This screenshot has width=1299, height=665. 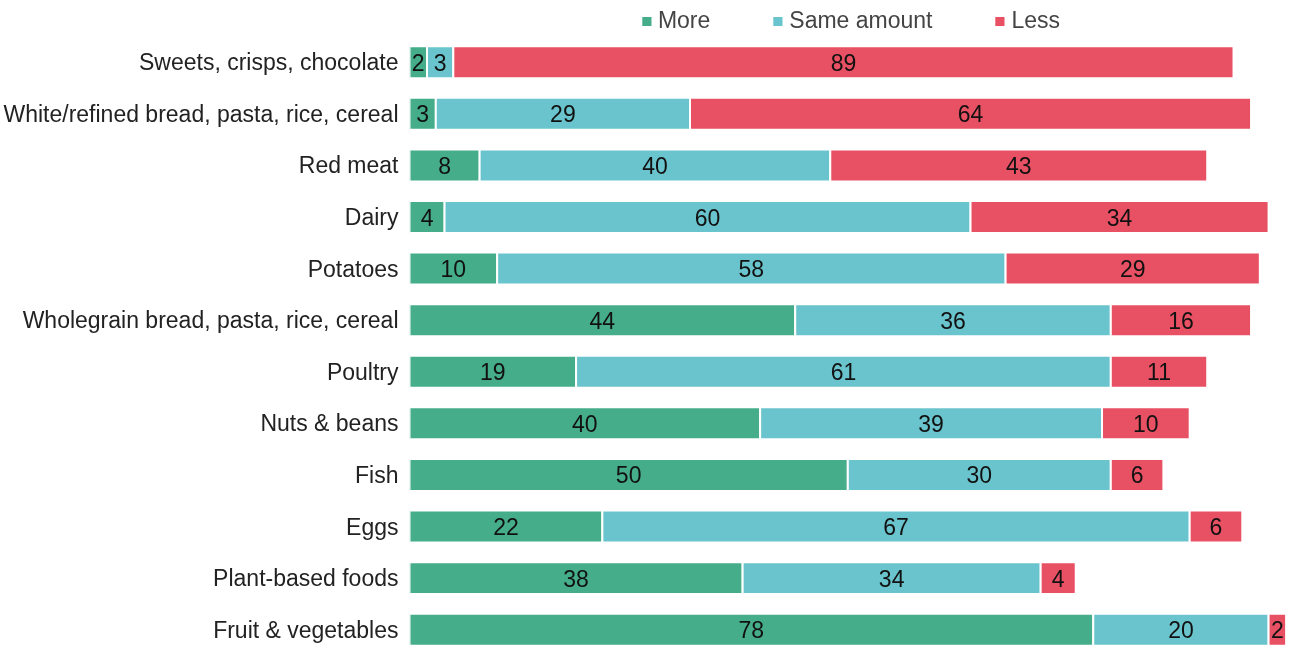 What do you see at coordinates (210, 320) in the screenshot?
I see `y-tick-label: Wholegrain bread, pasta, rice, cereal` at bounding box center [210, 320].